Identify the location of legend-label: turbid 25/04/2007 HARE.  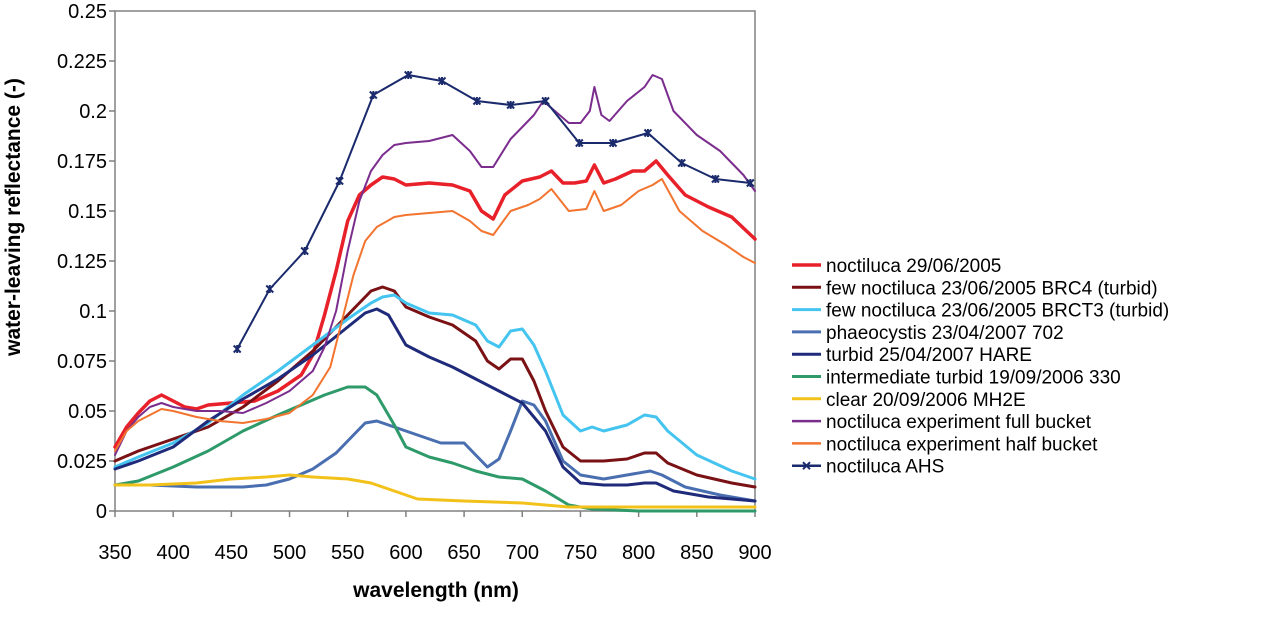
(929, 355).